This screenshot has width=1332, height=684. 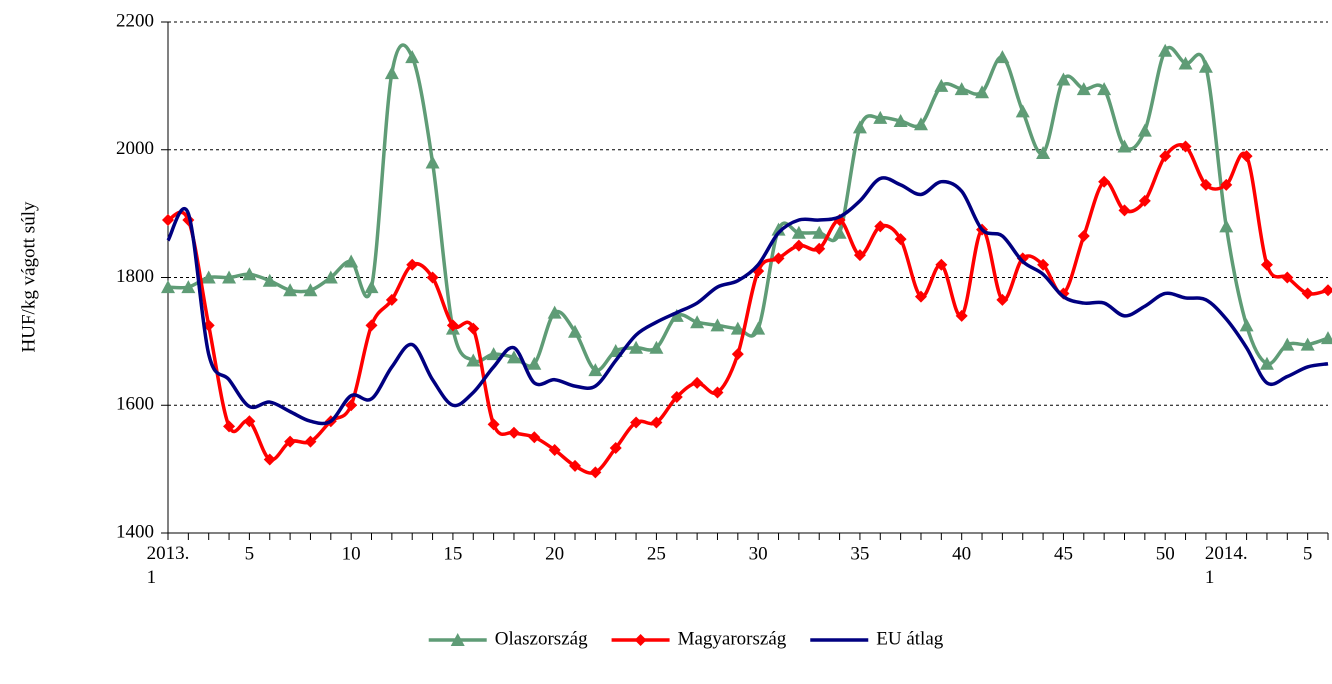 I want to click on y-tick-label: 2000, so click(x=135, y=148).